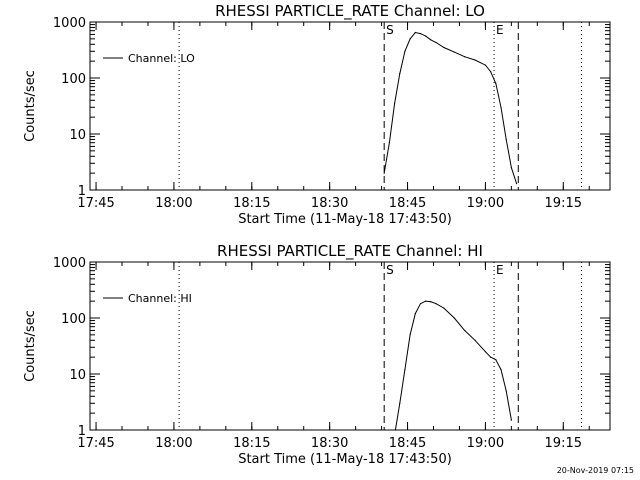 This screenshot has width=640, height=480. What do you see at coordinates (160, 298) in the screenshot?
I see `legend-label: Channel: HI` at bounding box center [160, 298].